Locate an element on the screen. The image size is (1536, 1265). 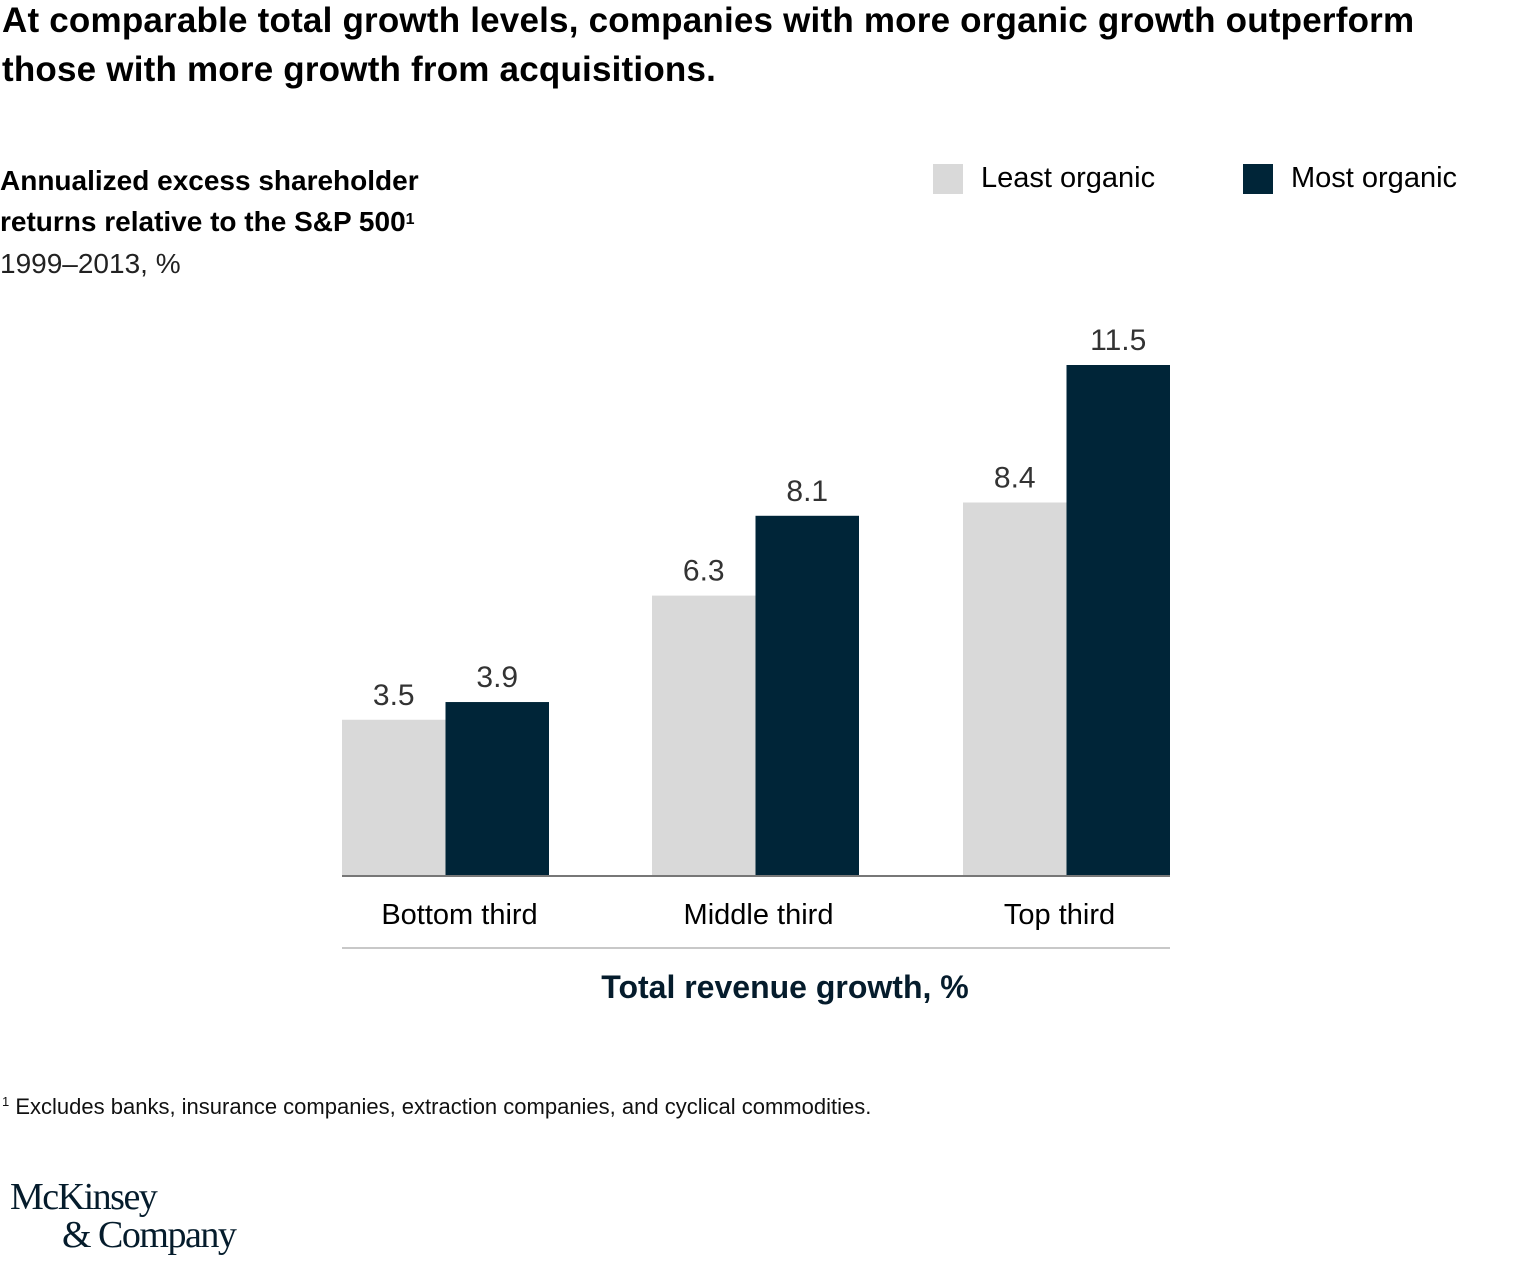
legend-label-least-organic: Least organic is located at coordinates (1068, 178).